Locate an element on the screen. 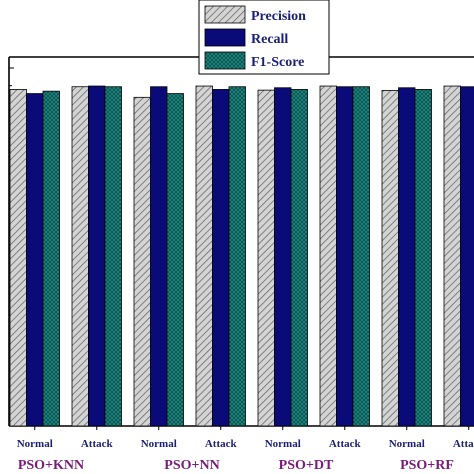 This screenshot has width=474, height=474. group-label: PSO+KNN is located at coordinates (51, 465).